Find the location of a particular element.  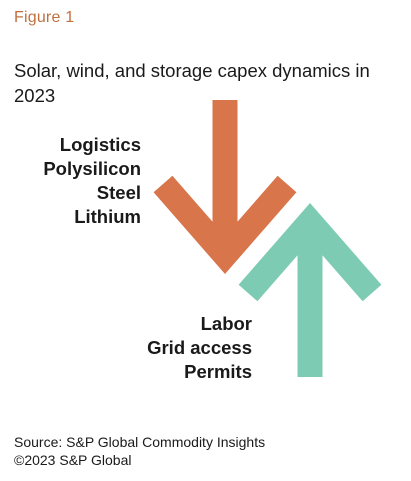

factor-steel: Steel is located at coordinates (118, 192).